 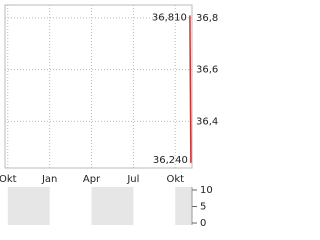 What do you see at coordinates (190, 89) in the screenshot?
I see `price-line` at bounding box center [190, 89].